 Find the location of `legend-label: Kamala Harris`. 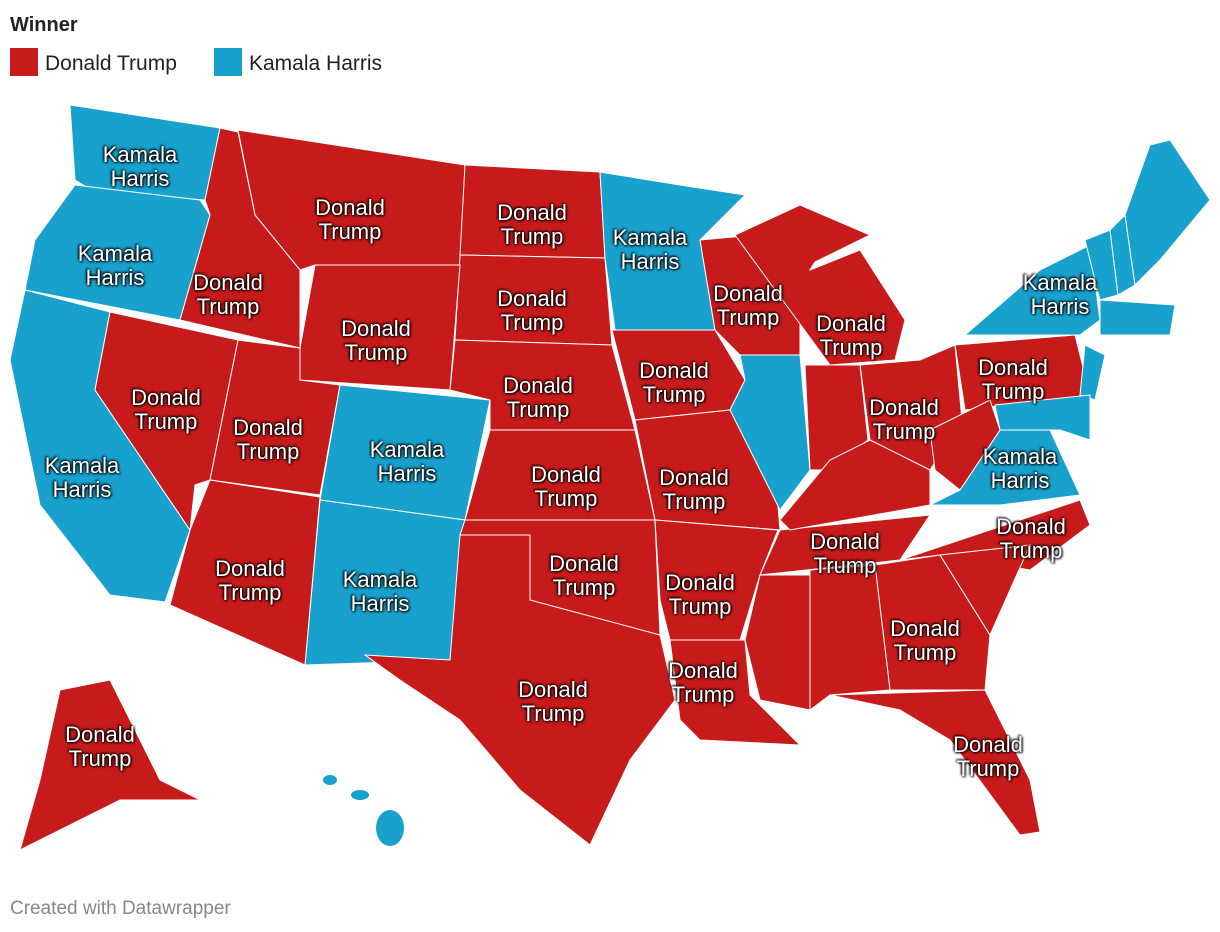

legend-label: Kamala Harris is located at coordinates (315, 63).